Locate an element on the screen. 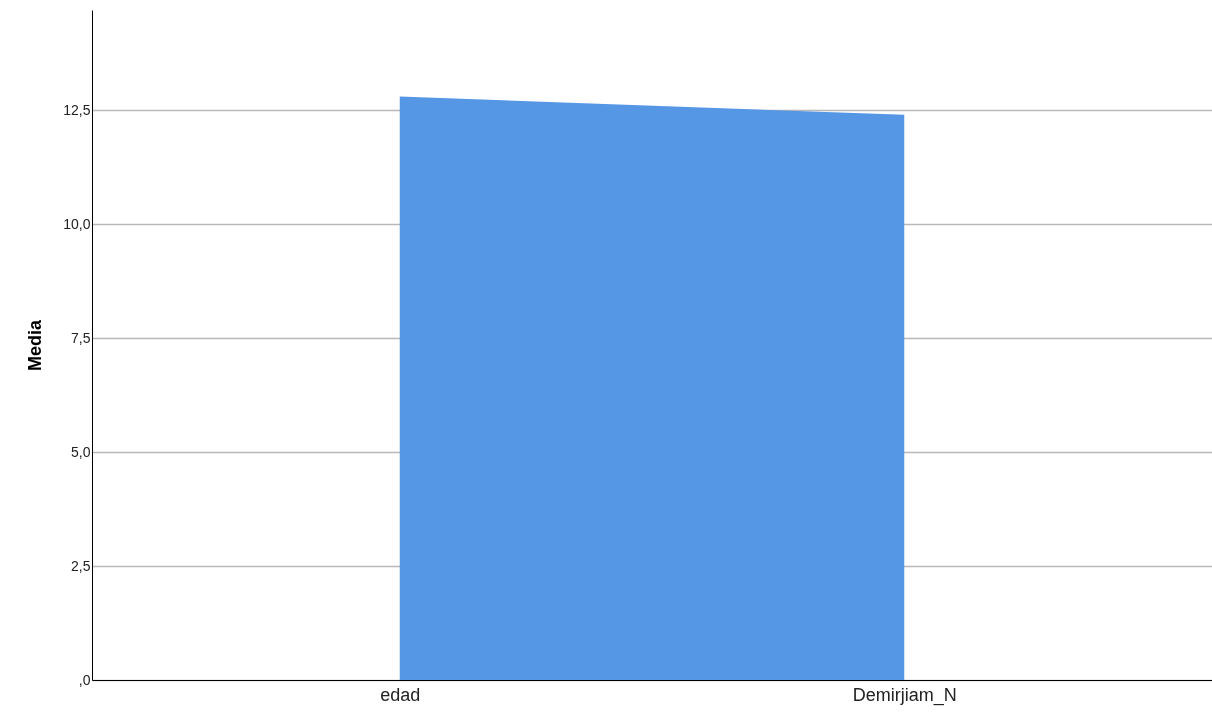  y-axis-title: Media is located at coordinates (35, 345).